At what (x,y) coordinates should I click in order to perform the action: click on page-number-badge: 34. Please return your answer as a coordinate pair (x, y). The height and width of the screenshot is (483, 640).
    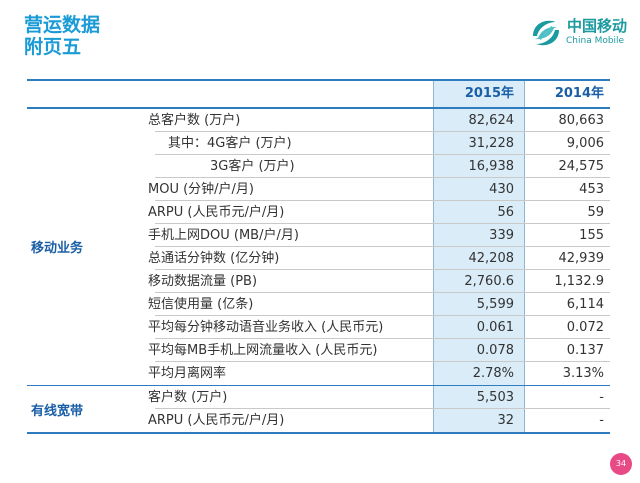
    Looking at the image, I should click on (621, 464).